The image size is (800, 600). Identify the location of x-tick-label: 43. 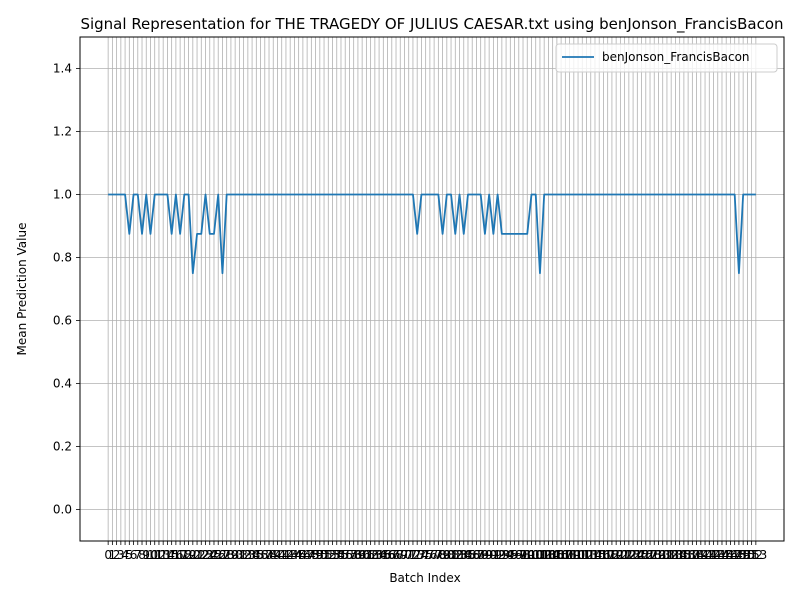
(290, 555).